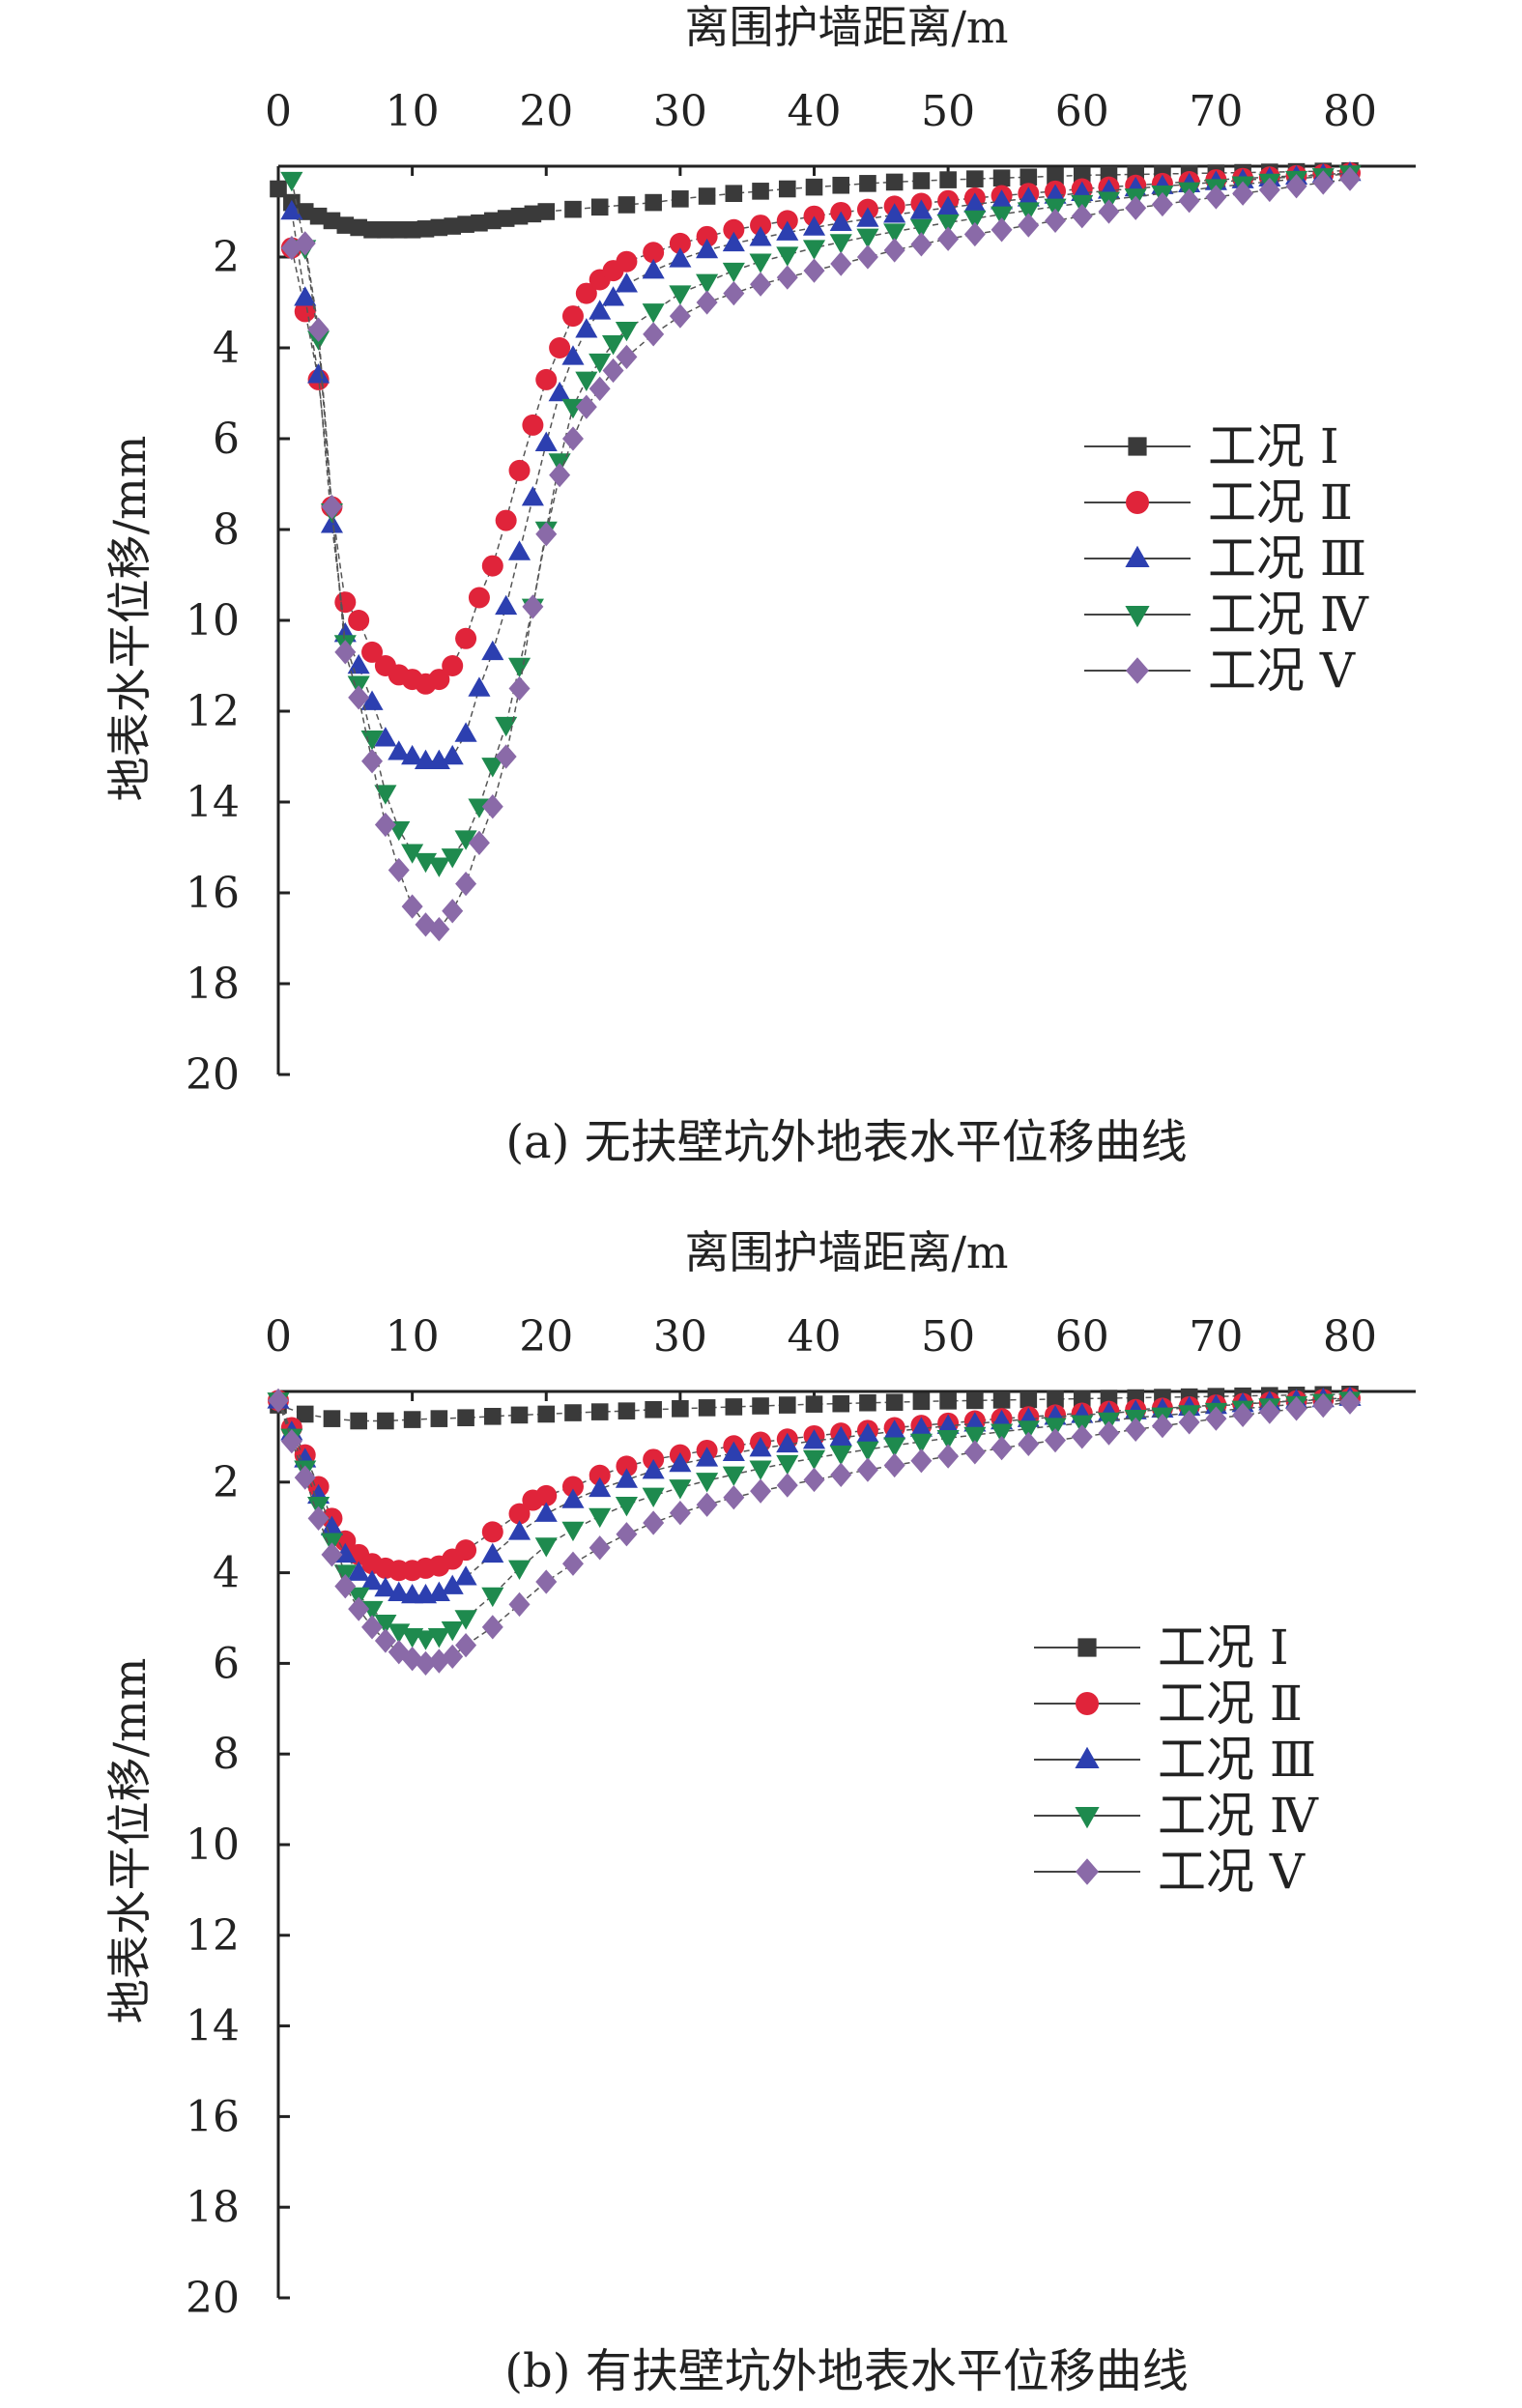 The height and width of the screenshot is (2408, 1522). What do you see at coordinates (1289, 615) in the screenshot?
I see `legend-label: 工况 Ⅳ` at bounding box center [1289, 615].